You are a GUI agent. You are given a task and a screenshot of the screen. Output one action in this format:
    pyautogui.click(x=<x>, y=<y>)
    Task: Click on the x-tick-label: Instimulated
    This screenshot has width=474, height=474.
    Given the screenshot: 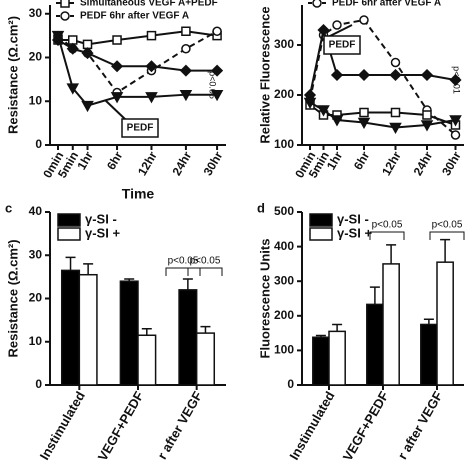 What is the action you would take?
    pyautogui.click(x=311, y=426)
    